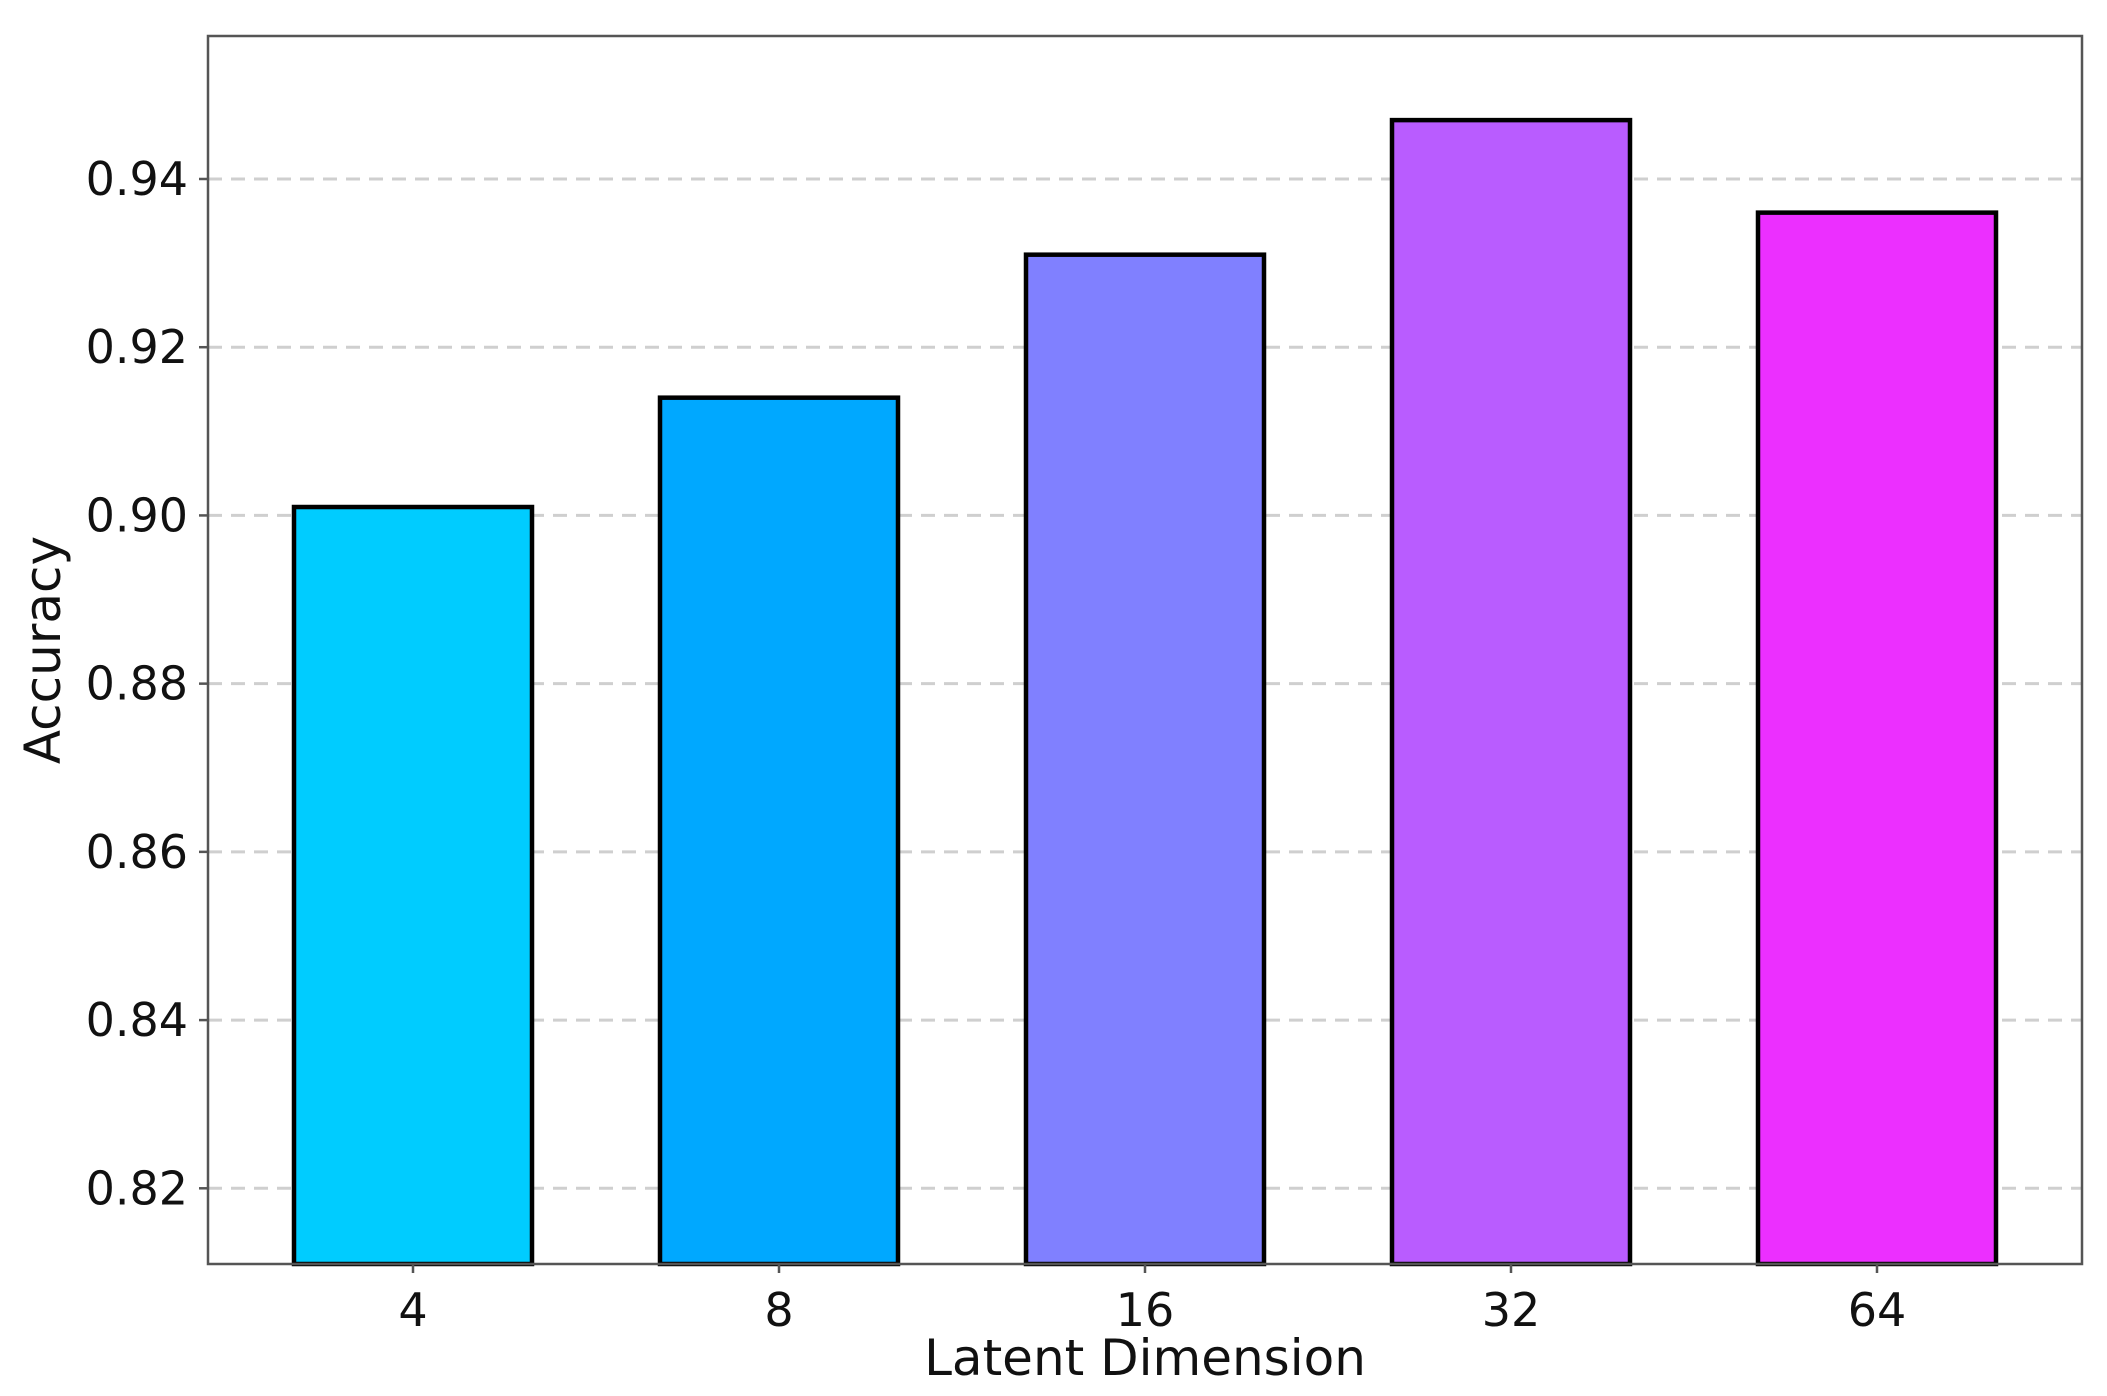  I want to click on x-tick-label: 64, so click(1877, 1310).